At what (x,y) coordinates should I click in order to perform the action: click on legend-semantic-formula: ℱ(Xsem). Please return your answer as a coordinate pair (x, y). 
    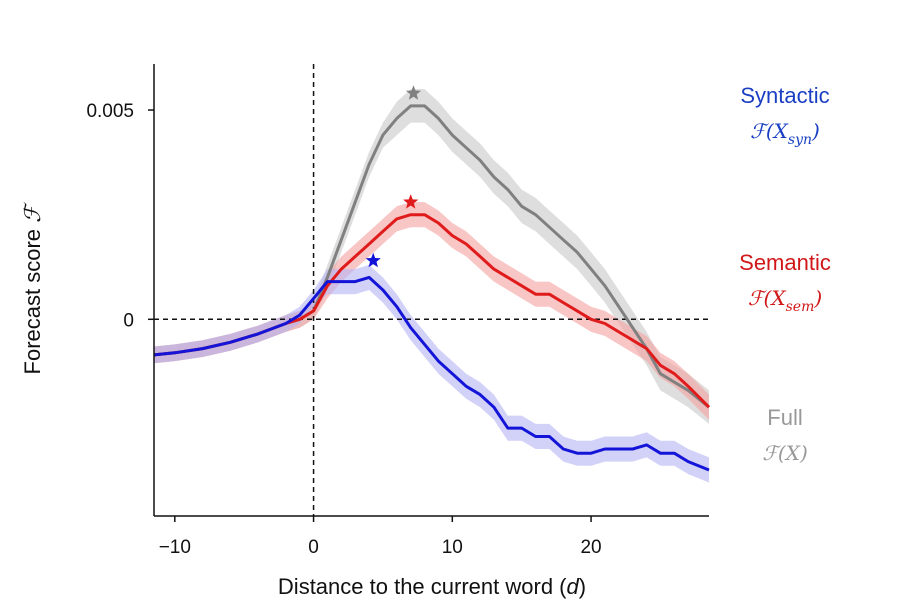
    Looking at the image, I should click on (785, 300).